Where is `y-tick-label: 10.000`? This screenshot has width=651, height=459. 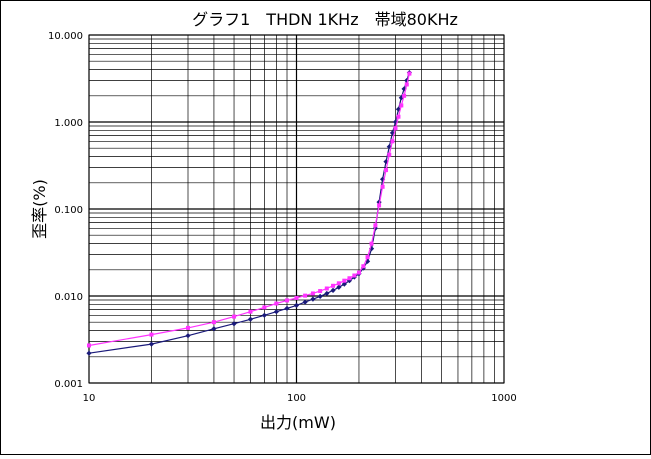
y-tick-label: 10.000 is located at coordinates (65, 36).